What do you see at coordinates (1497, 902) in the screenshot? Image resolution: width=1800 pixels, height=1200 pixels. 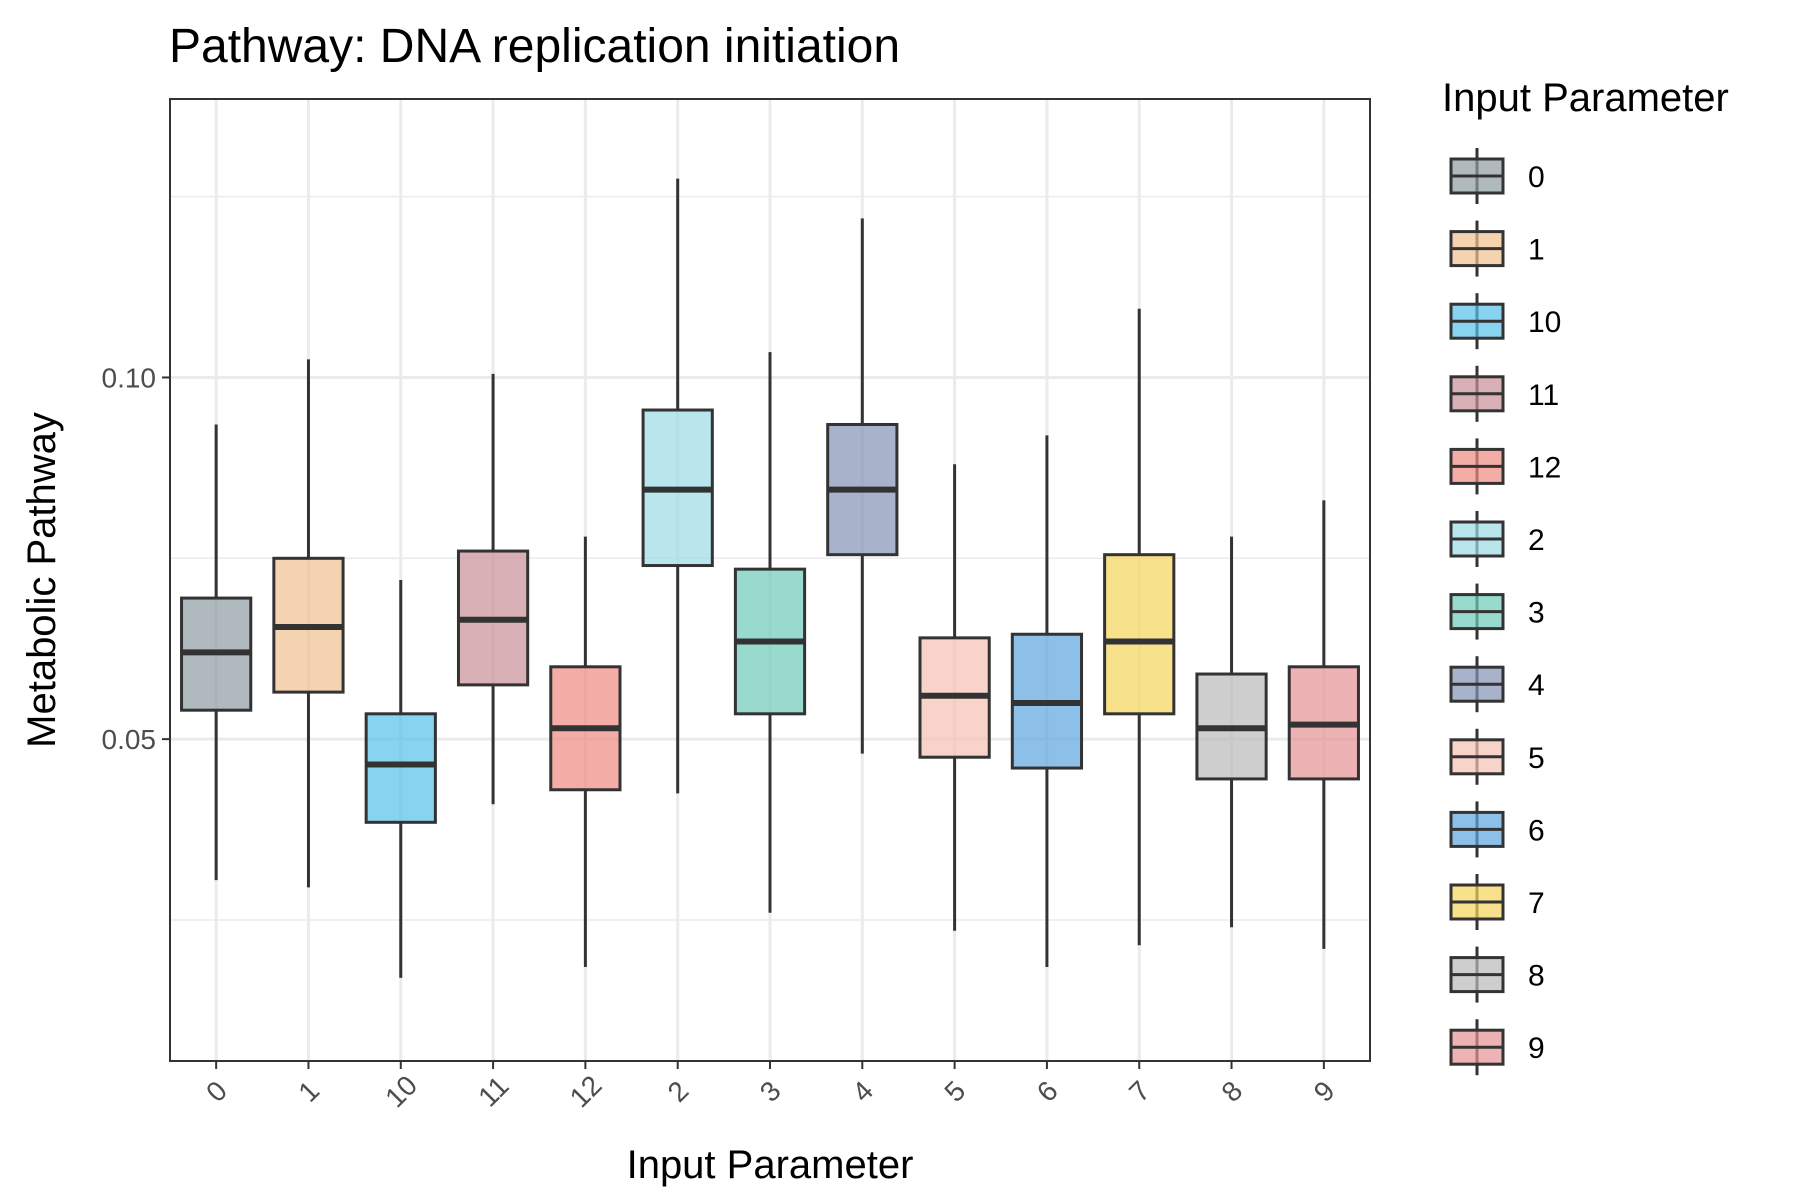 I see `legend-item-7: 7` at bounding box center [1497, 902].